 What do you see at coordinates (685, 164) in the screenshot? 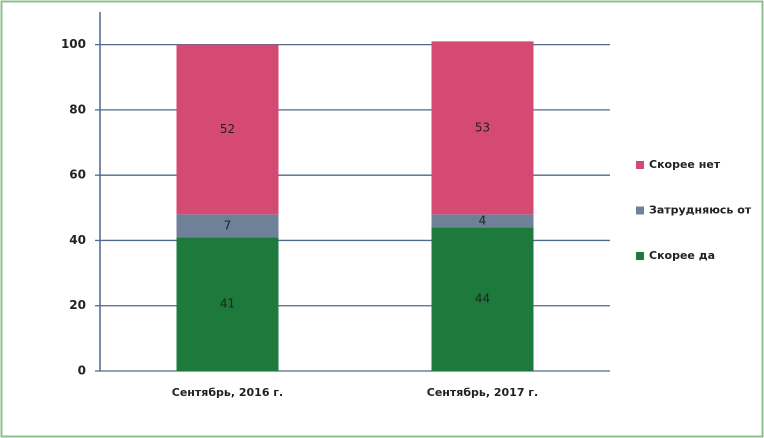
I see `legend-label: Скорее нет` at bounding box center [685, 164].